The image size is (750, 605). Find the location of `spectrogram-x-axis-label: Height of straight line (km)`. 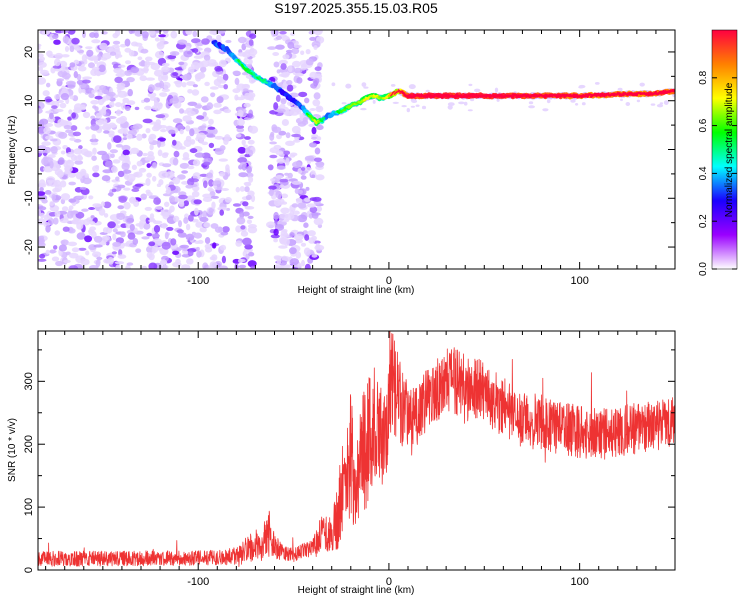

spectrogram-x-axis-label: Height of straight line (km) is located at coordinates (356, 290).